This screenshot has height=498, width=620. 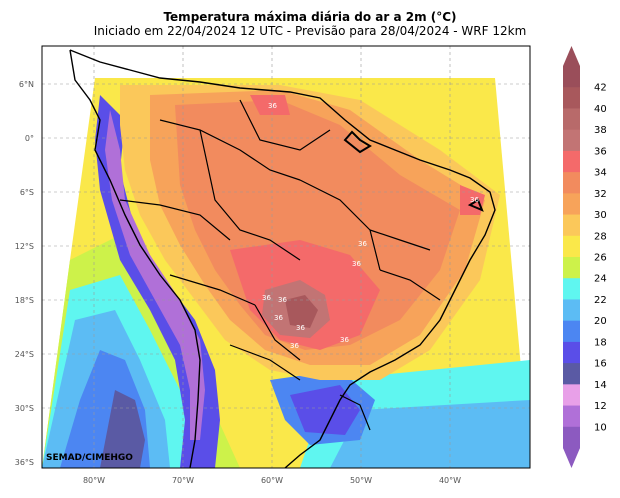 I want to click on lon-tick: 60°W, so click(x=272, y=480).